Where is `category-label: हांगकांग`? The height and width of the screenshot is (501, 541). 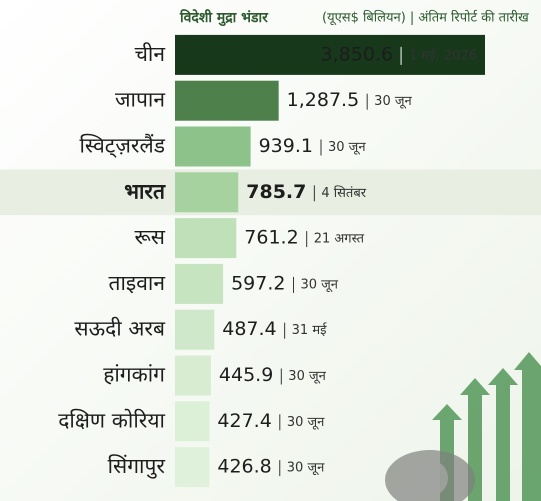 category-label: हांगकांग is located at coordinates (134, 375).